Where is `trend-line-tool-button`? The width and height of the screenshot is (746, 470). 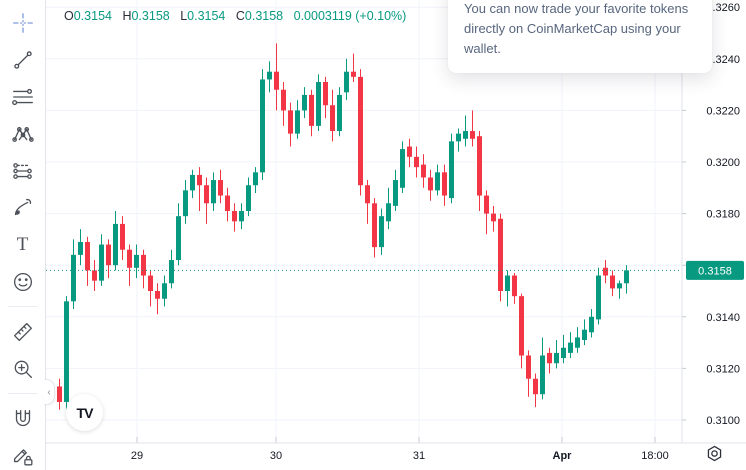
trend-line-tool-button is located at coordinates (22, 59).